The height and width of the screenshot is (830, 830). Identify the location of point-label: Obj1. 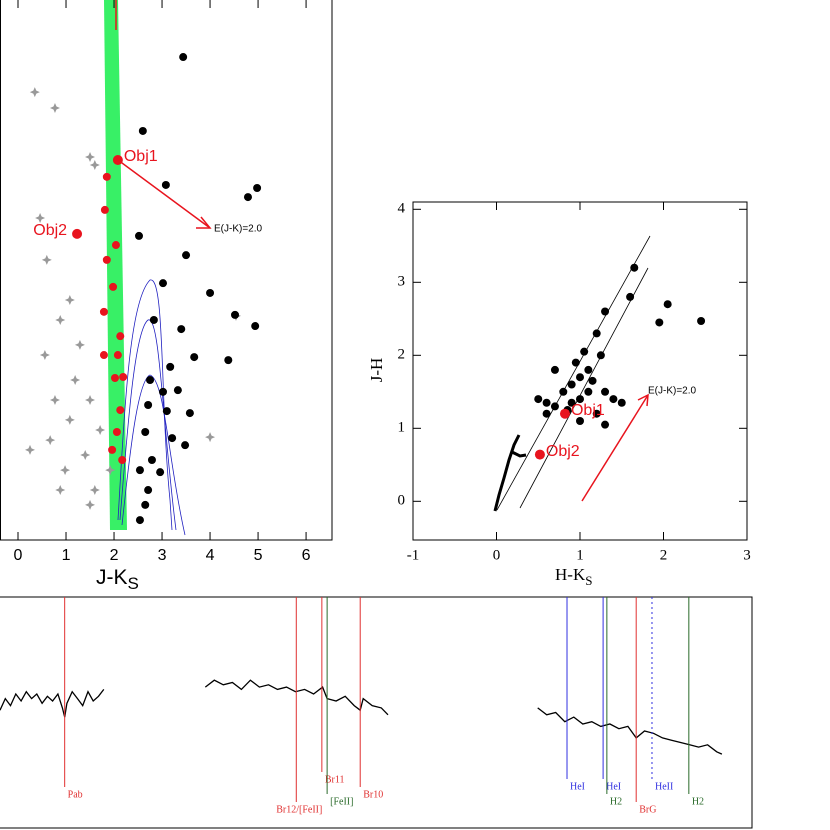
(141, 156).